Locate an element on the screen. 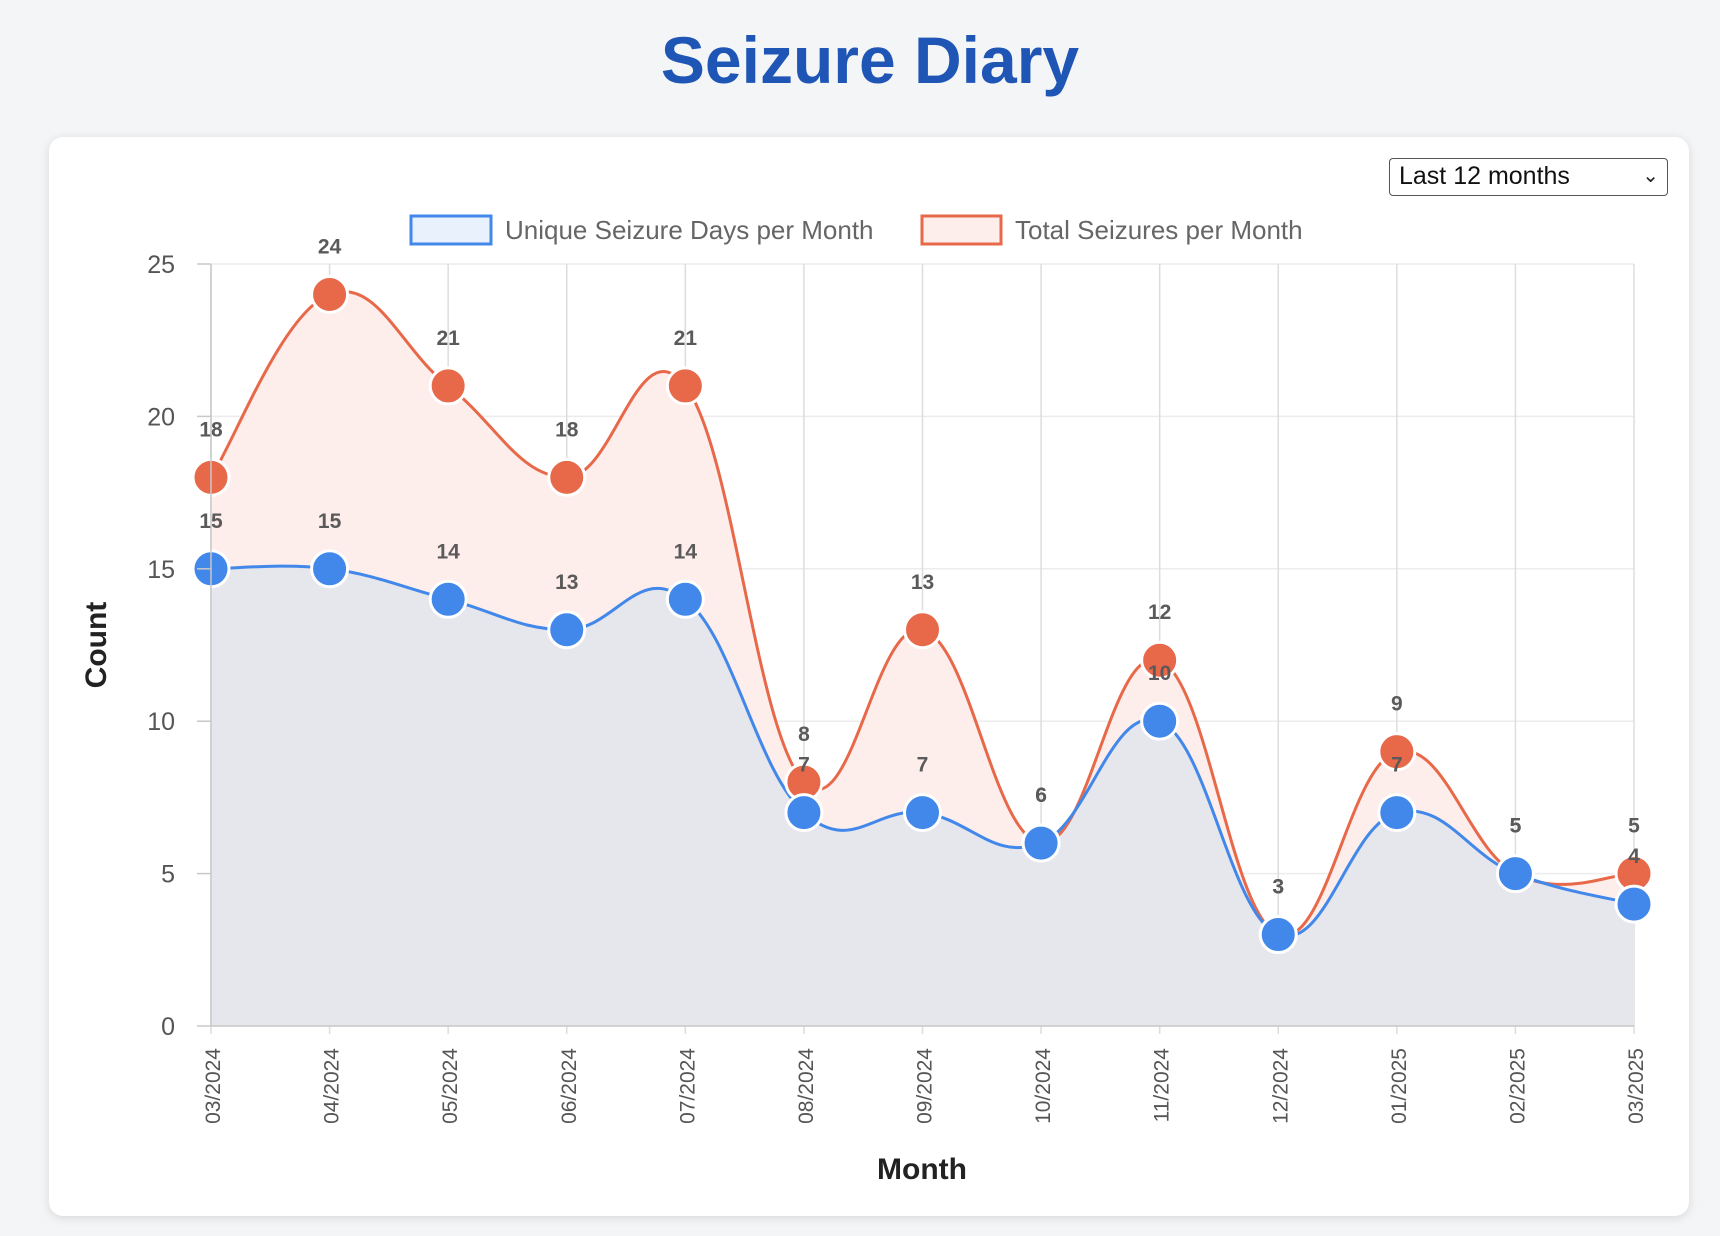 This screenshot has height=1236, width=1720. chevron-down-icon: ⌄ is located at coordinates (1650, 176).